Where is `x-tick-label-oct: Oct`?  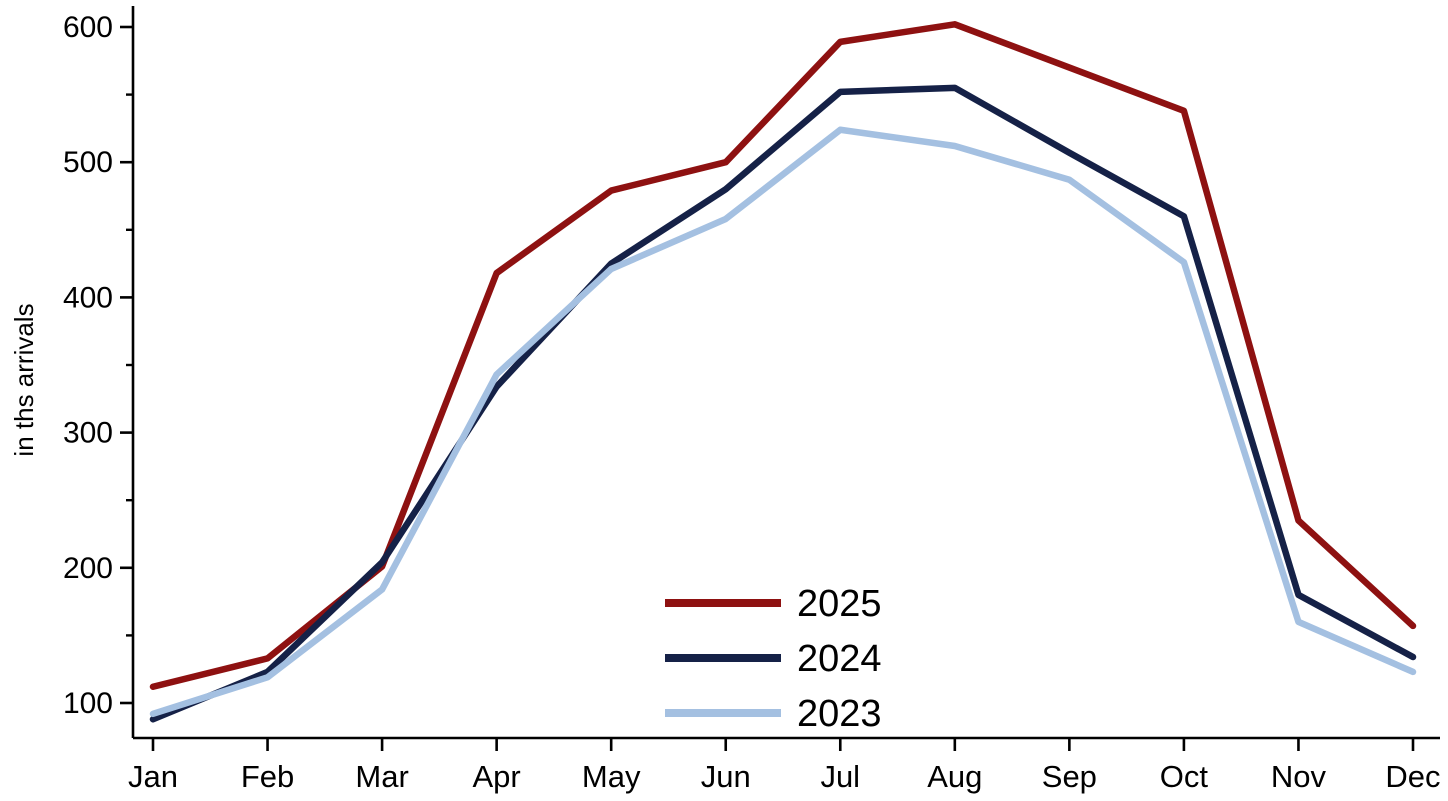 x-tick-label-oct: Oct is located at coordinates (1184, 776).